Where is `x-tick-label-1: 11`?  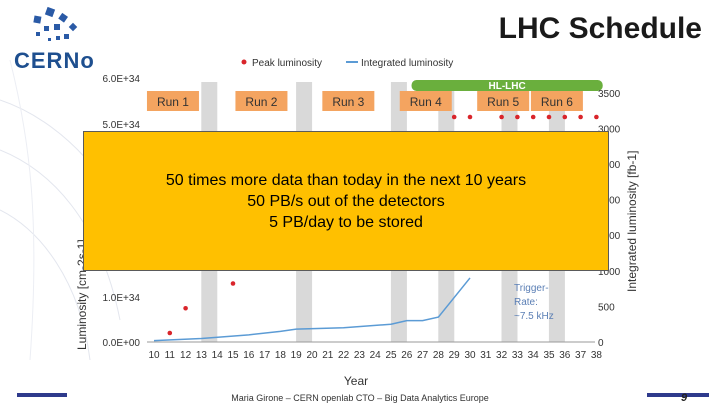
x-tick-label-1: 11 is located at coordinates (170, 355).